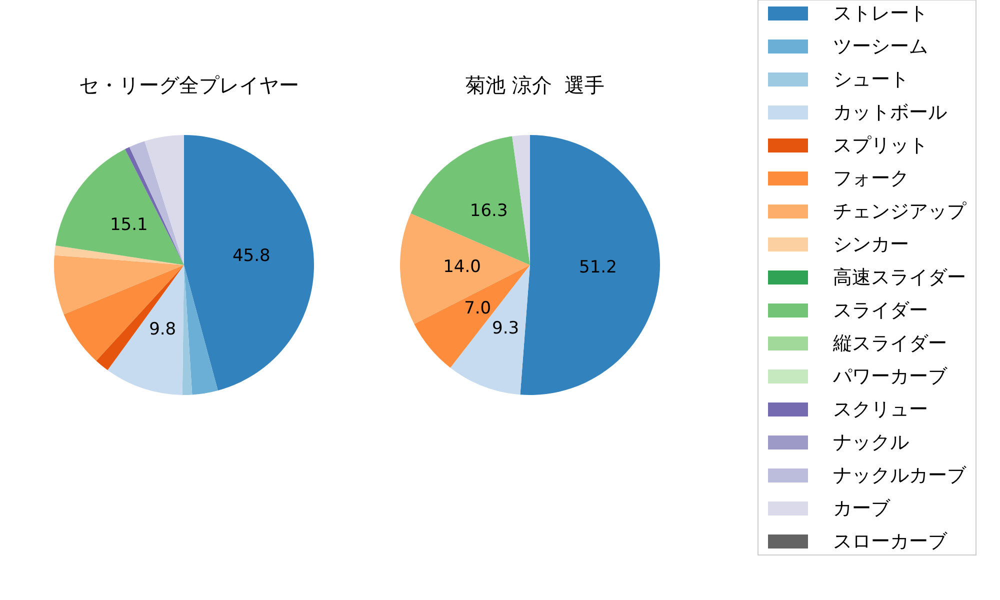  Describe the element at coordinates (889, 343) in the screenshot. I see `legend-label: 縦スライダー` at that location.